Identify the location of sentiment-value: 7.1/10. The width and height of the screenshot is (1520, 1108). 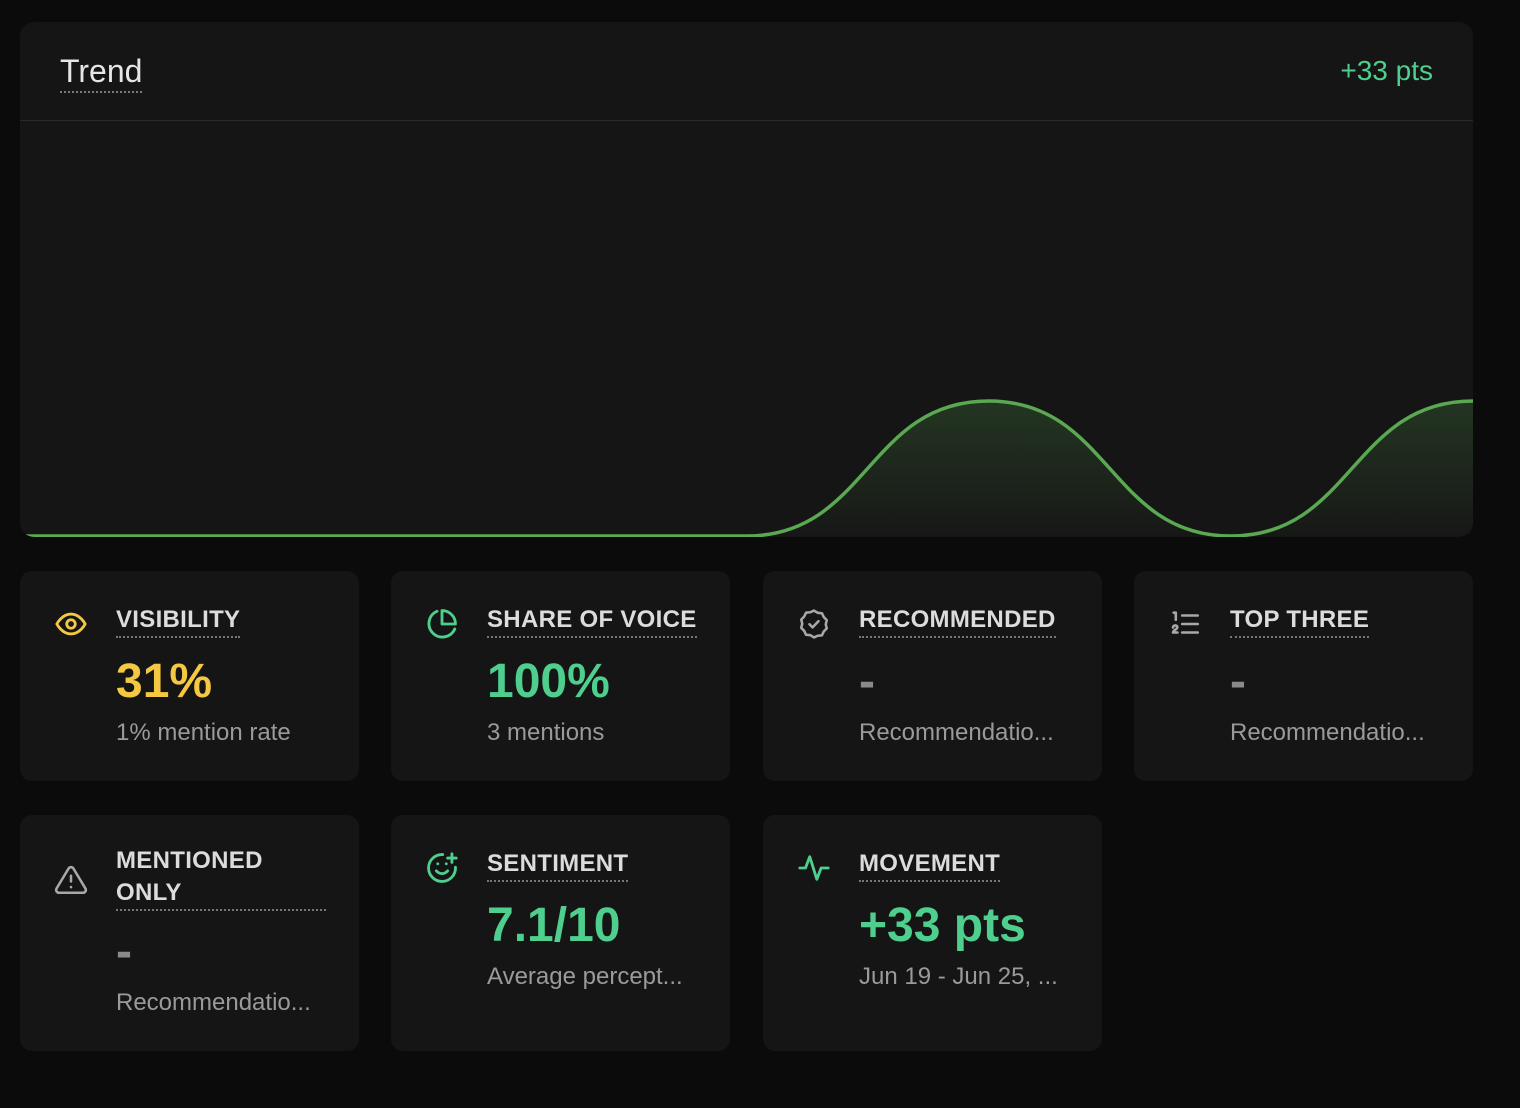
(554, 925).